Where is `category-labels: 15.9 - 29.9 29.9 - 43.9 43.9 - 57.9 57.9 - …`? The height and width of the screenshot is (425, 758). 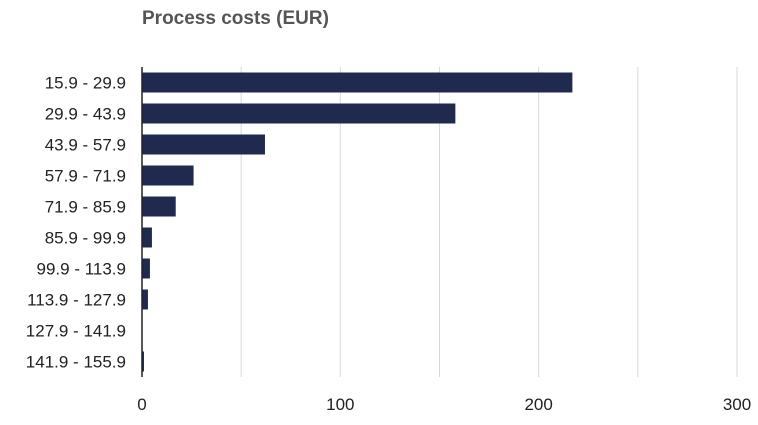 category-labels: 15.9 - 29.9 29.9 - 43.9 43.9 - 57.9 57.9 - … is located at coordinates (76, 223).